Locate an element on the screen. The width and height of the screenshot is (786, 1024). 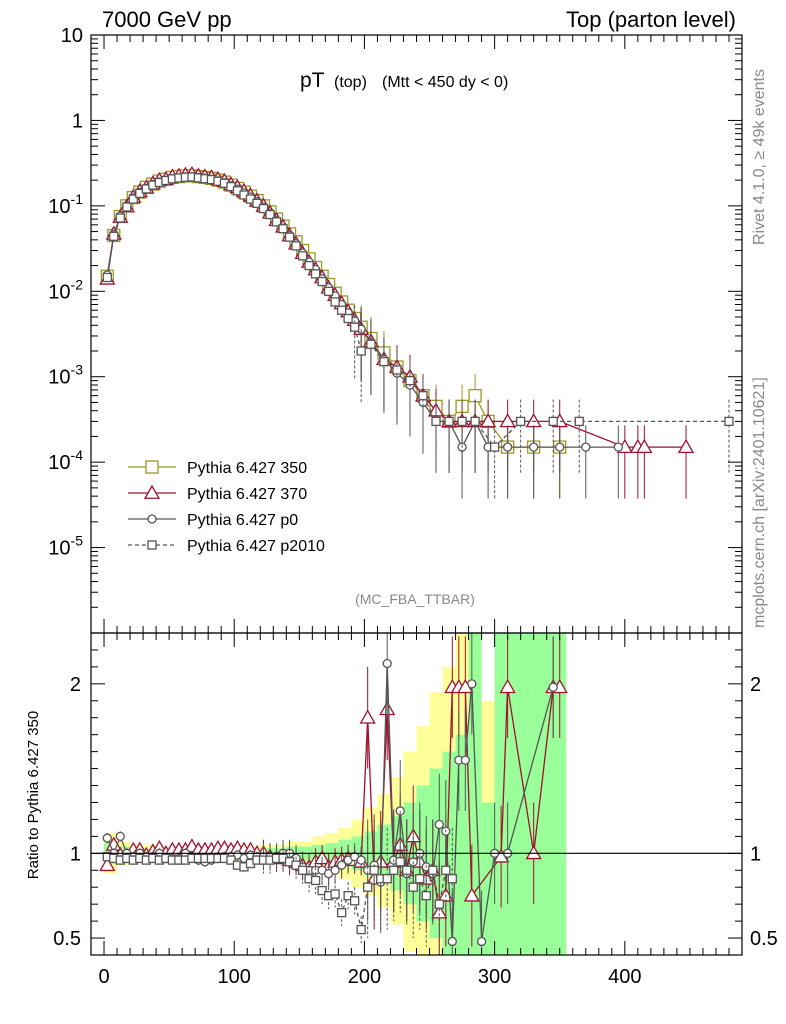
legend-label: Pythia 6.427 370 is located at coordinates (247, 494).